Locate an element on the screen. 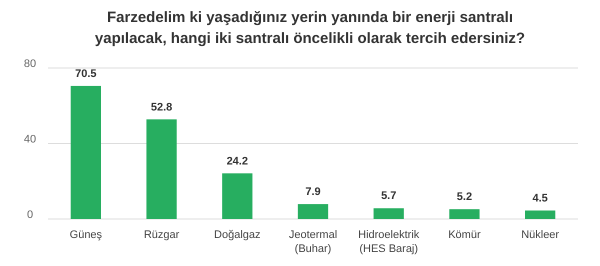 This screenshot has width=600, height=266. data-label: 4.5 is located at coordinates (540, 198).